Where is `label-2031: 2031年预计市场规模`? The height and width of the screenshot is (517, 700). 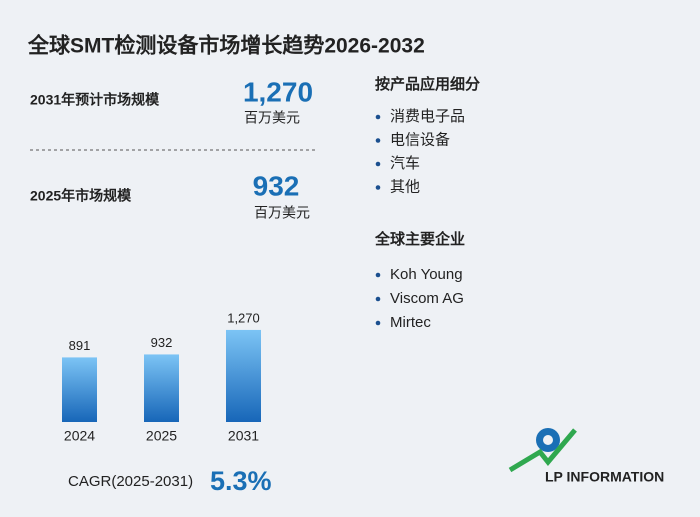 label-2031: 2031年预计市场规模 is located at coordinates (95, 100).